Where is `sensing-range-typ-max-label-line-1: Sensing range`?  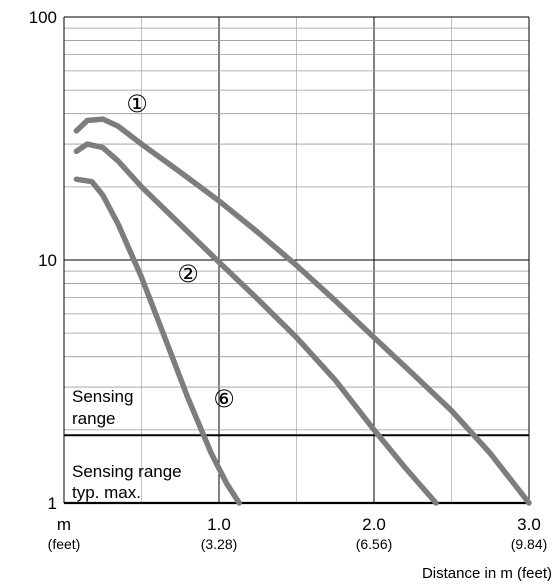
sensing-range-typ-max-label-line-1: Sensing range is located at coordinates (127, 471).